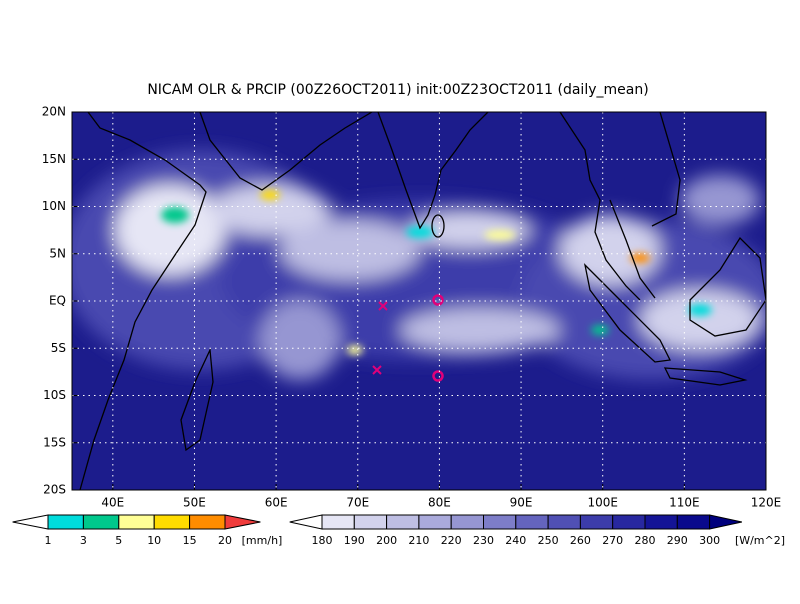  What do you see at coordinates (357, 503) in the screenshot?
I see `lon-label: 70E` at bounding box center [357, 503].